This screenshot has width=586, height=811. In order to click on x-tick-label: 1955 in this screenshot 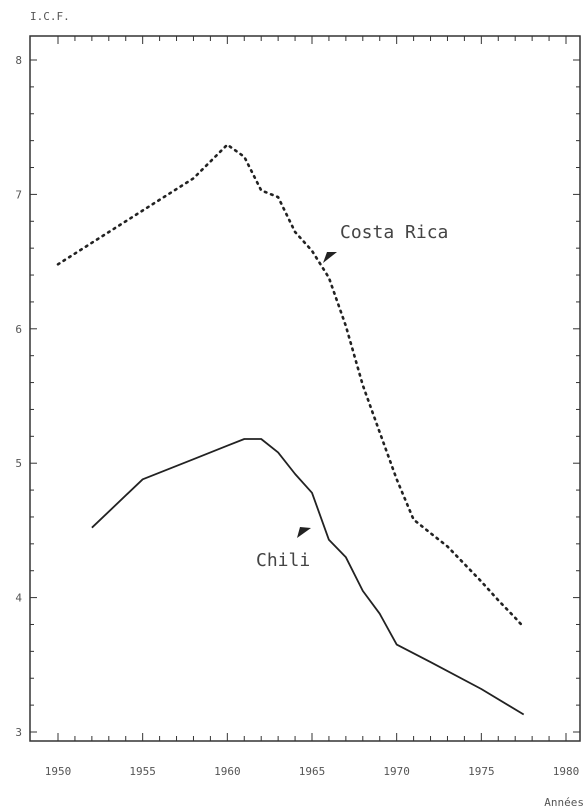, I will do `click(142, 771)`.